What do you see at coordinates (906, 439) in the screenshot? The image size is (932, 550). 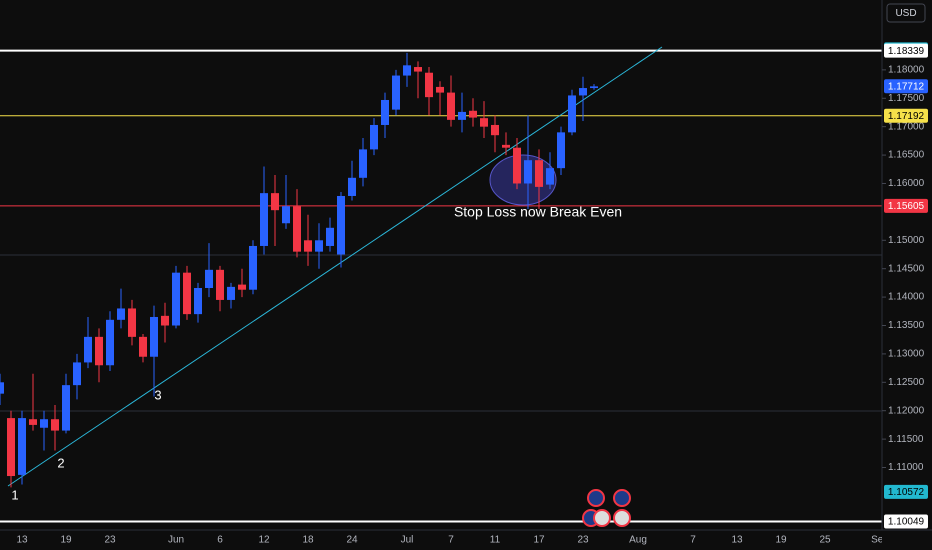 I see `y-tick-label: 1.11500` at bounding box center [906, 439].